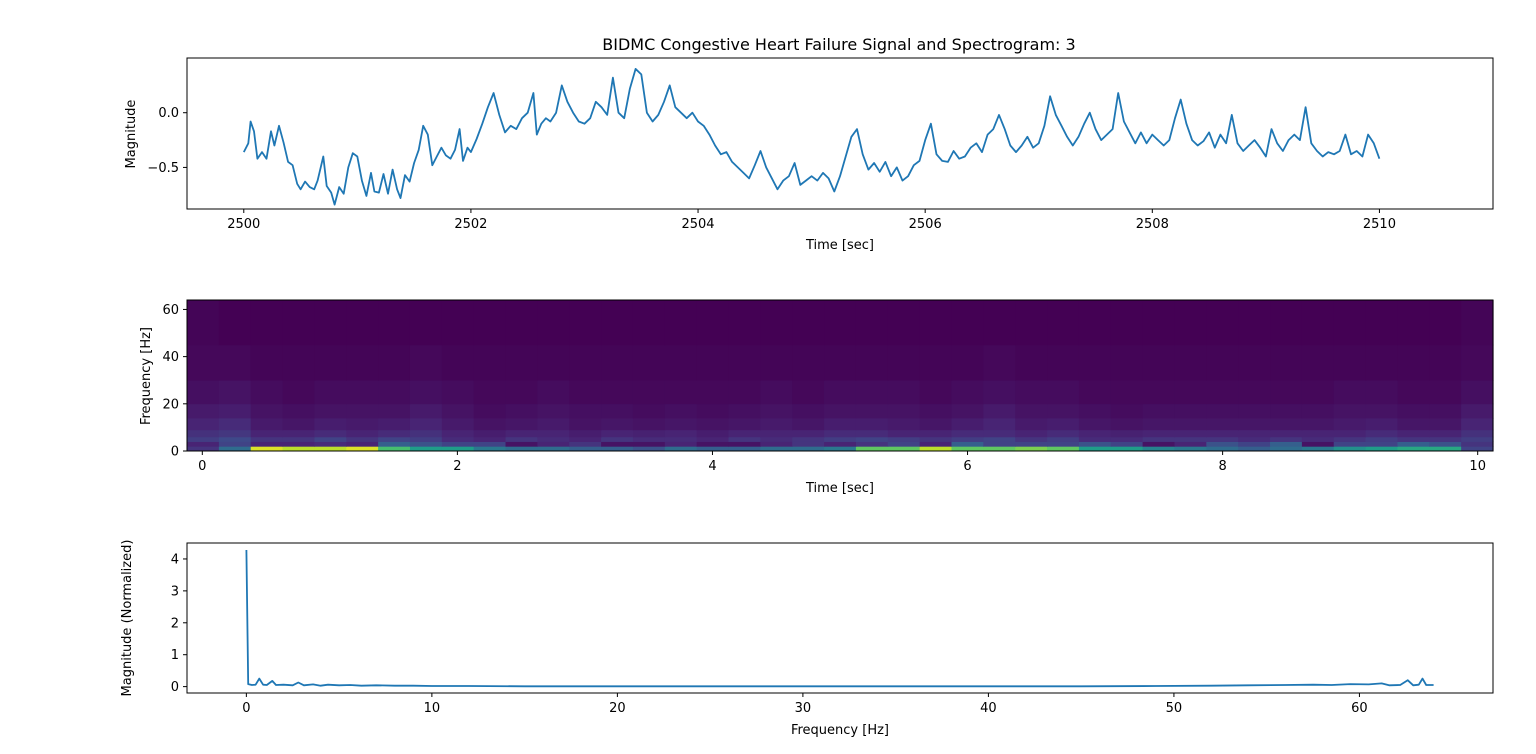 The image size is (1536, 754). What do you see at coordinates (925, 224) in the screenshot?
I see `signal-xtick-label: 2506` at bounding box center [925, 224].